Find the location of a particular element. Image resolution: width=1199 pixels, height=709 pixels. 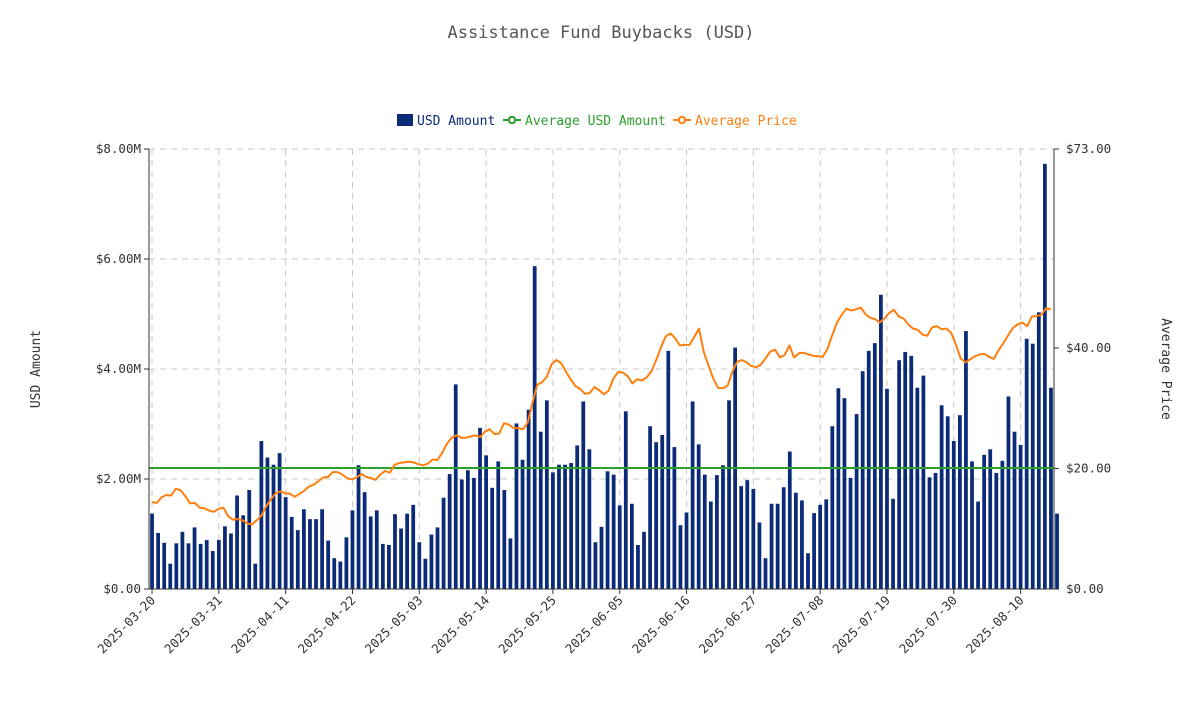

x-tick-label: 2025-05-03 is located at coordinates (394, 625).